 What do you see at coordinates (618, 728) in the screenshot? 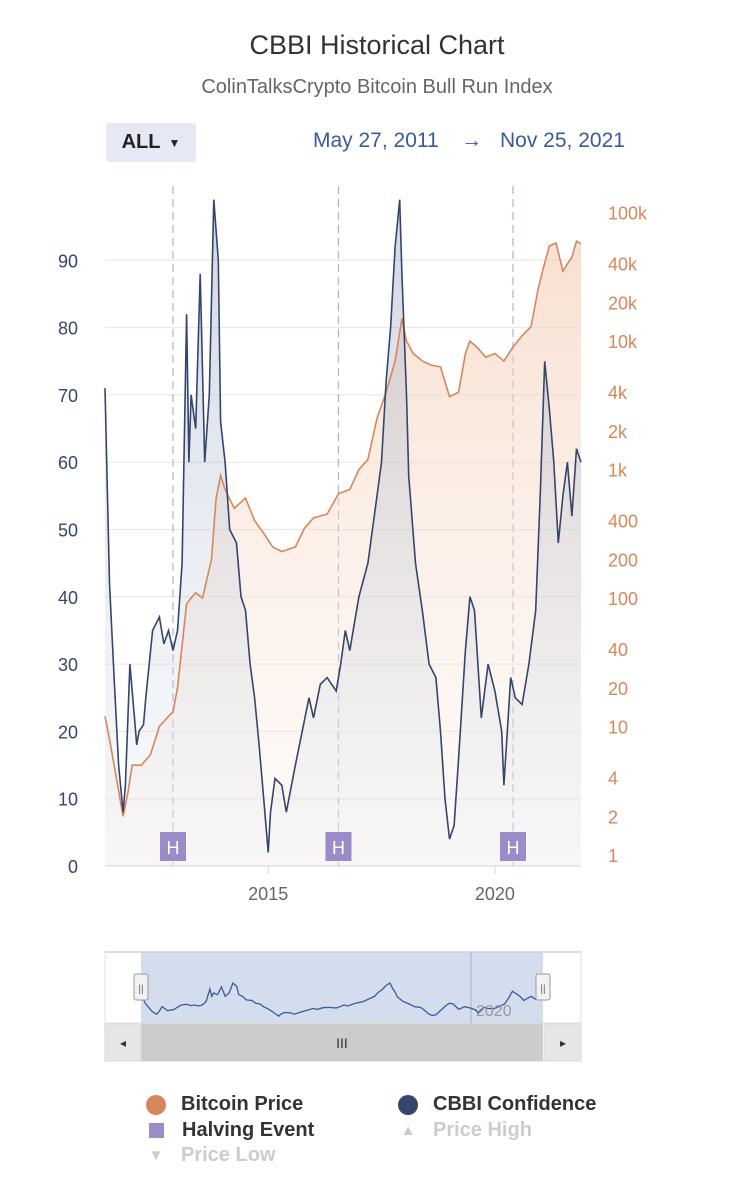
I see `right-tick-label: 10` at bounding box center [618, 728].